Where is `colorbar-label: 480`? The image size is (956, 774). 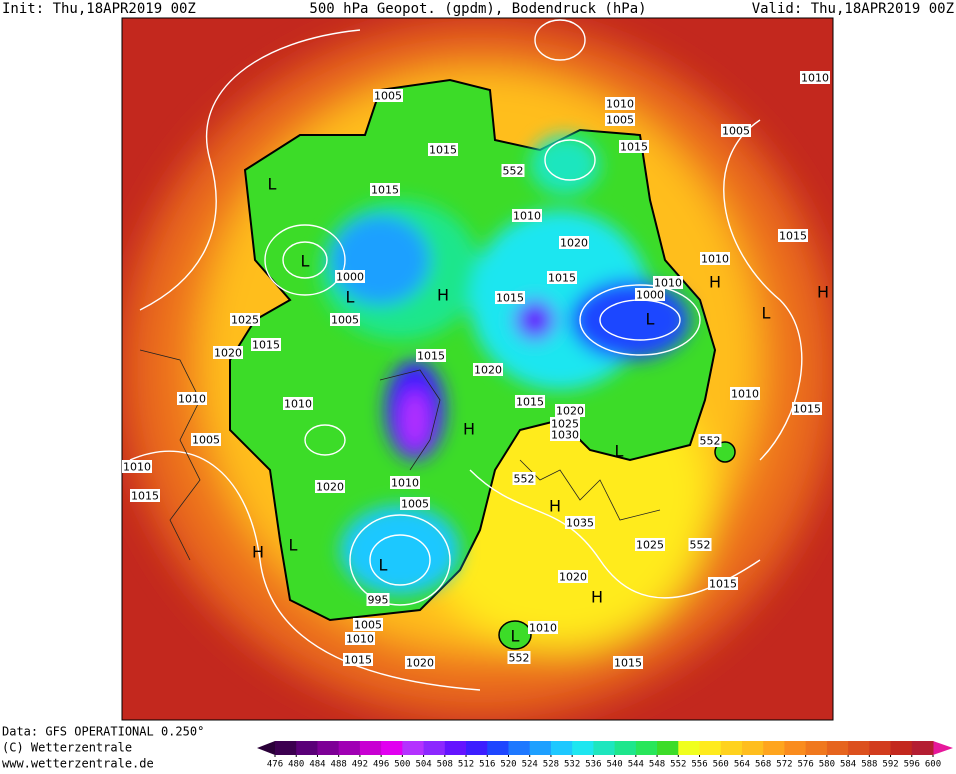 colorbar-label: 480 is located at coordinates (296, 765).